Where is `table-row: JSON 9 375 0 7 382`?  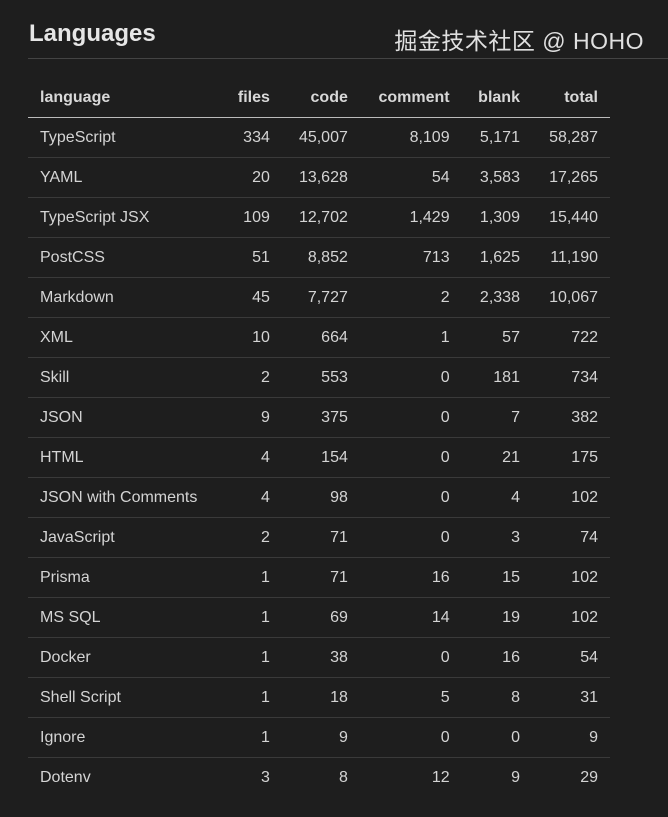 table-row: JSON 9 375 0 7 382 is located at coordinates (319, 417).